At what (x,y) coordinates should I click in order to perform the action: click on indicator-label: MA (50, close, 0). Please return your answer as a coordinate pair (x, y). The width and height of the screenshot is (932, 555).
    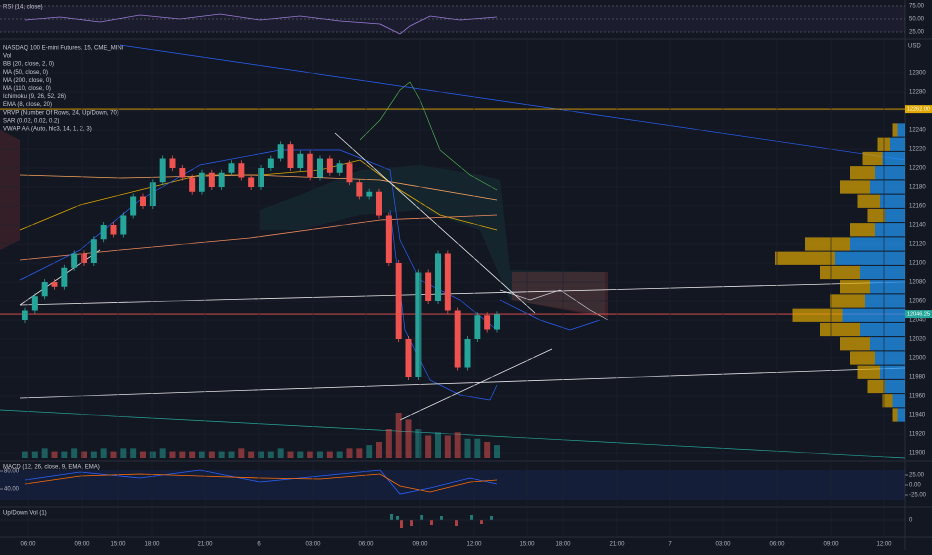
    Looking at the image, I should click on (25, 73).